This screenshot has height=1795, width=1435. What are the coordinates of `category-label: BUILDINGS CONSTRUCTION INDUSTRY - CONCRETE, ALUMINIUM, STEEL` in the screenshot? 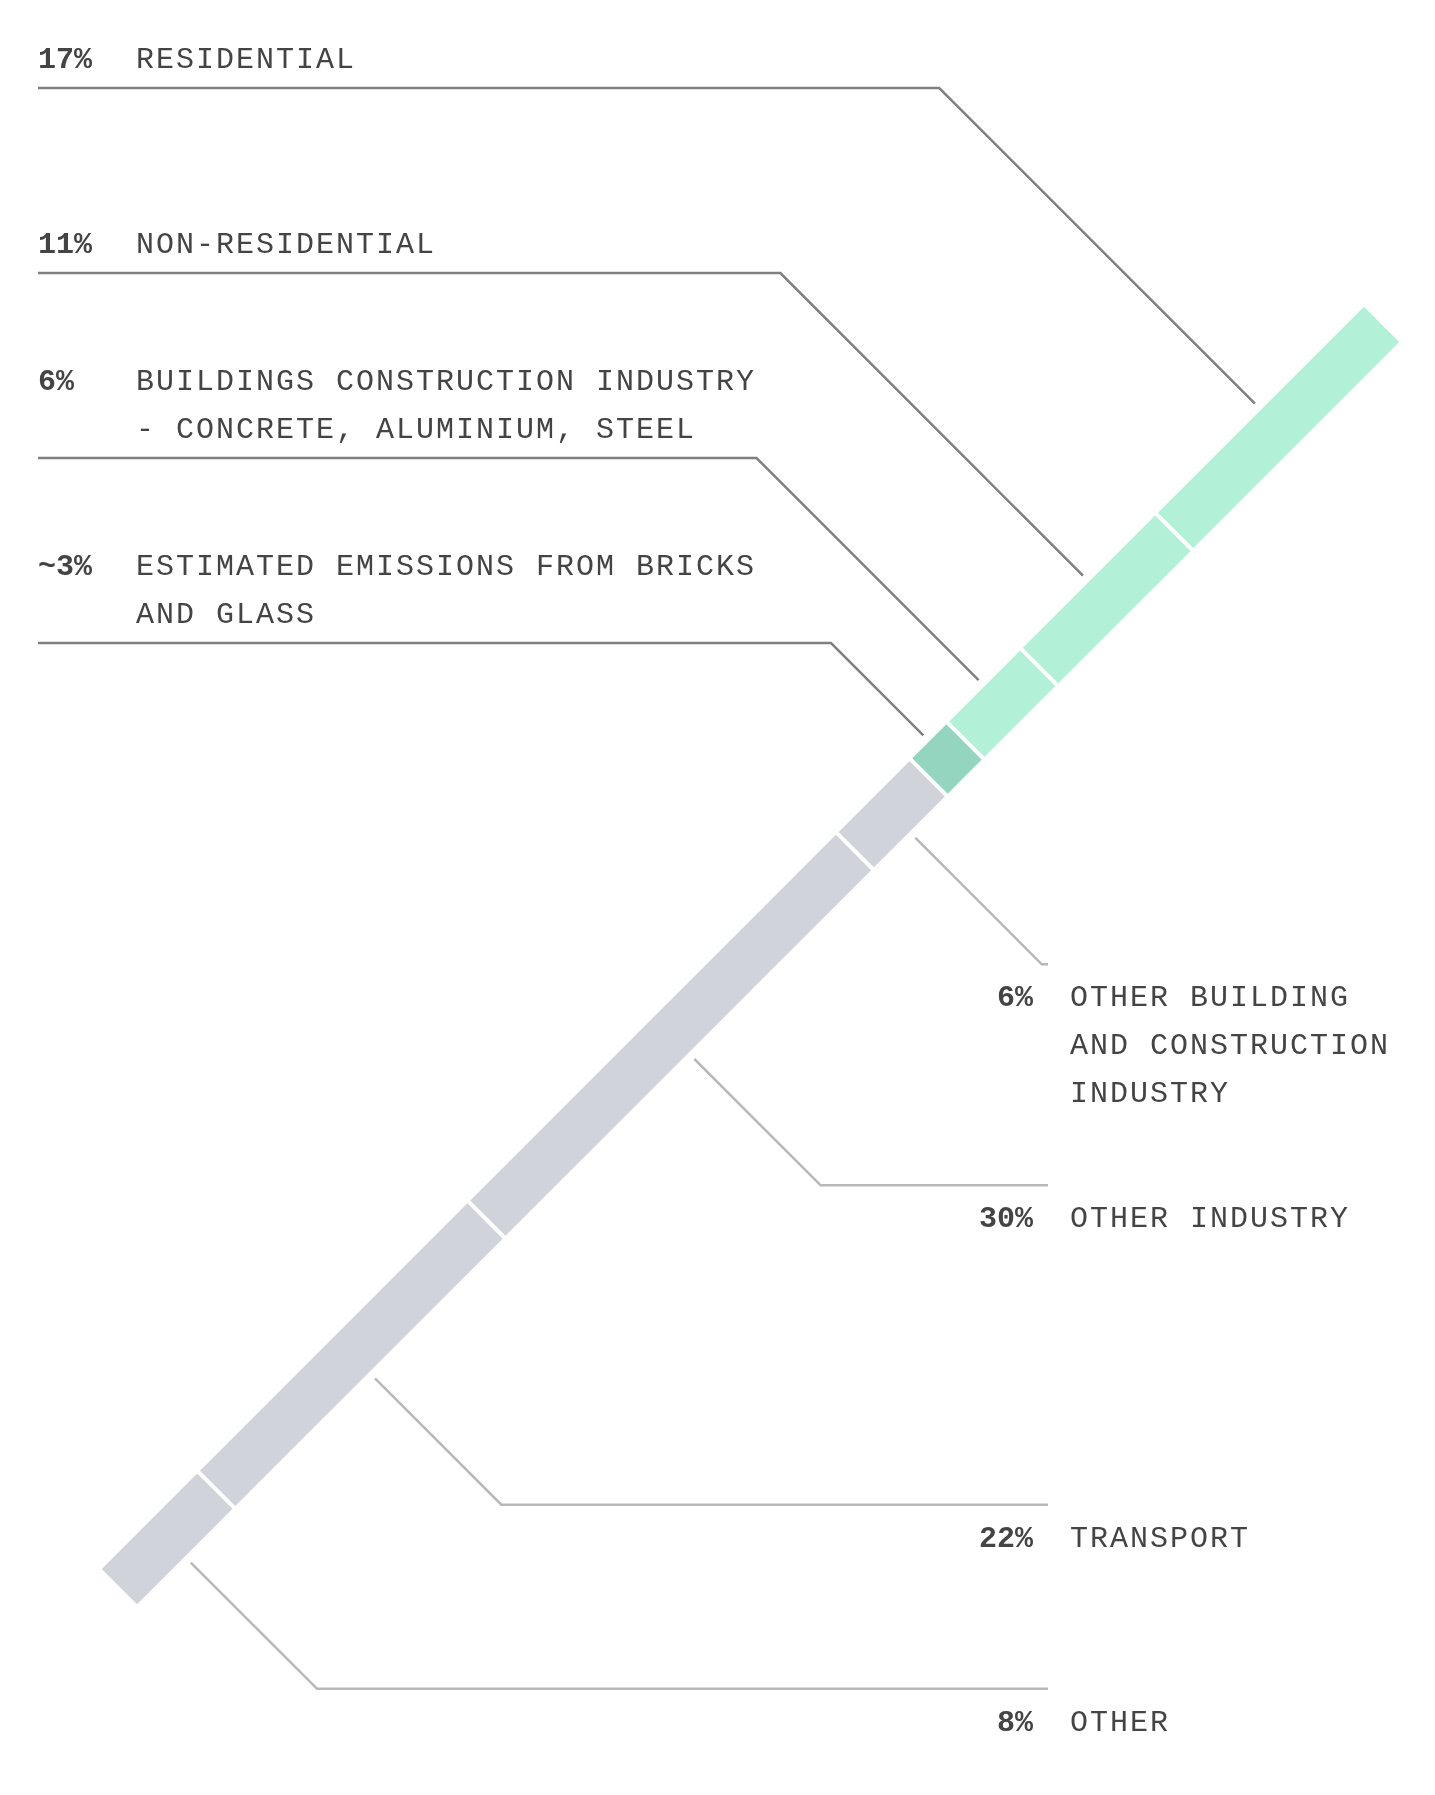 It's located at (446, 406).